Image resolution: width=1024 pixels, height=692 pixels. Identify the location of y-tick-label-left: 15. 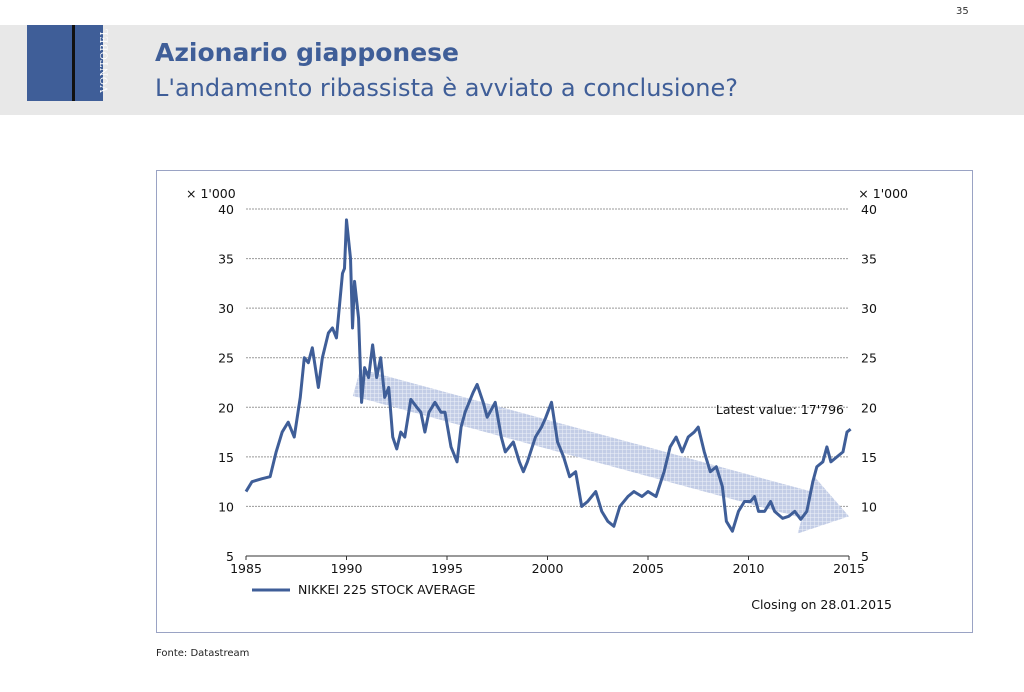
(226, 457).